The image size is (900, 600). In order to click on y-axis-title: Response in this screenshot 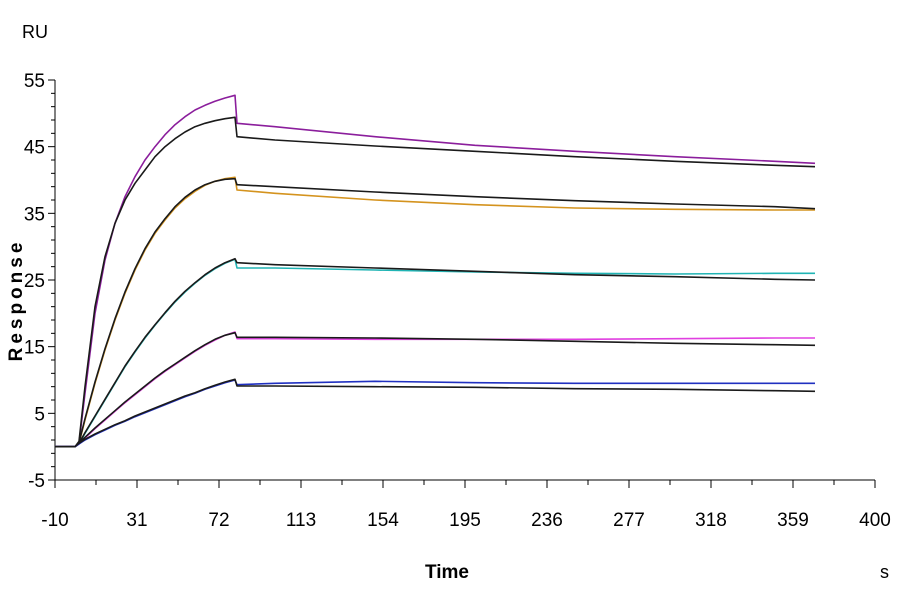, I will do `click(16, 300)`.